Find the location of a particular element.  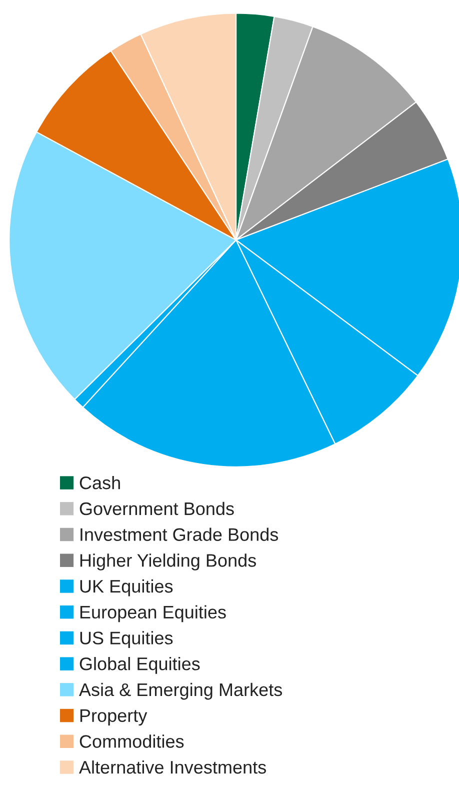

legend-label: Investment Grade Bonds is located at coordinates (179, 534).